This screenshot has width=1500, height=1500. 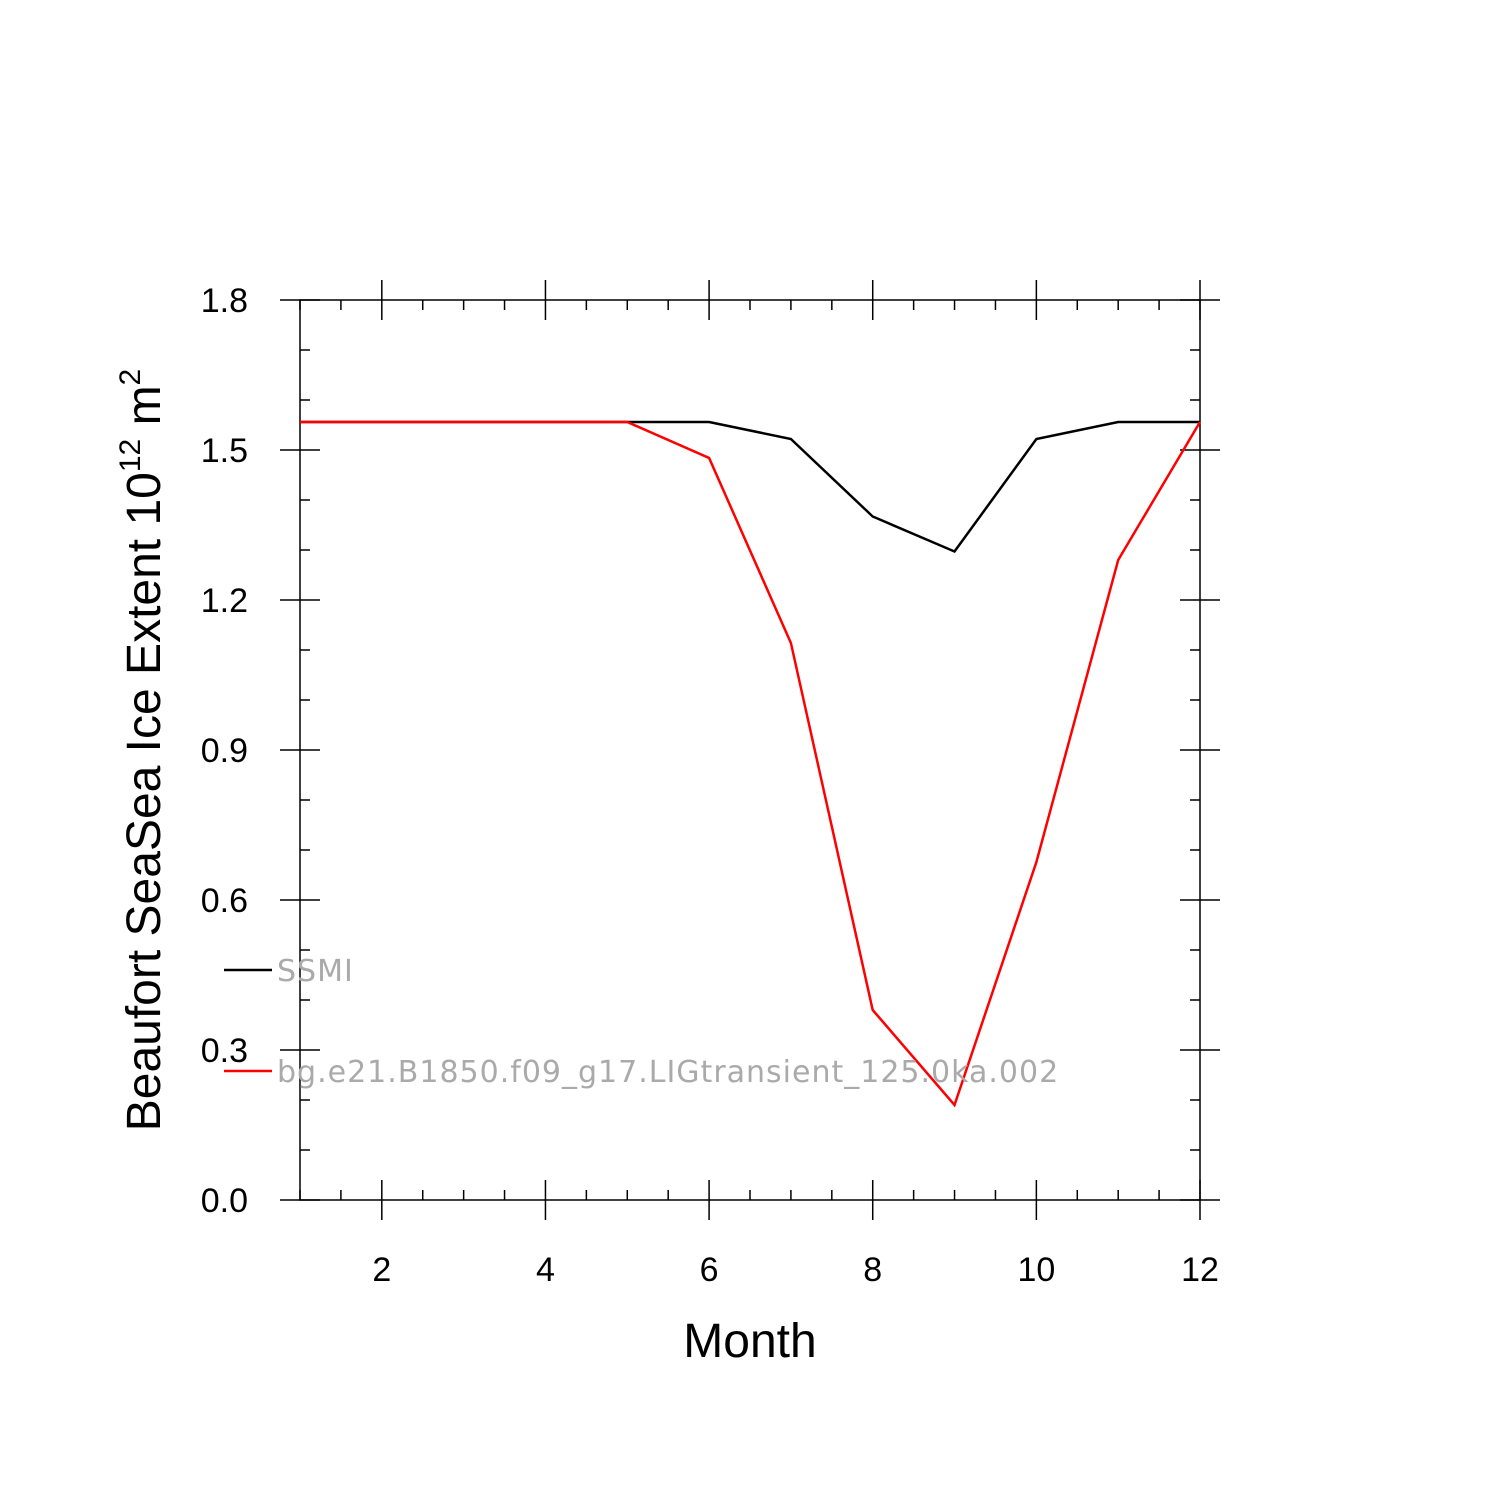 What do you see at coordinates (224, 301) in the screenshot?
I see `y-tick-label: 1.8` at bounding box center [224, 301].